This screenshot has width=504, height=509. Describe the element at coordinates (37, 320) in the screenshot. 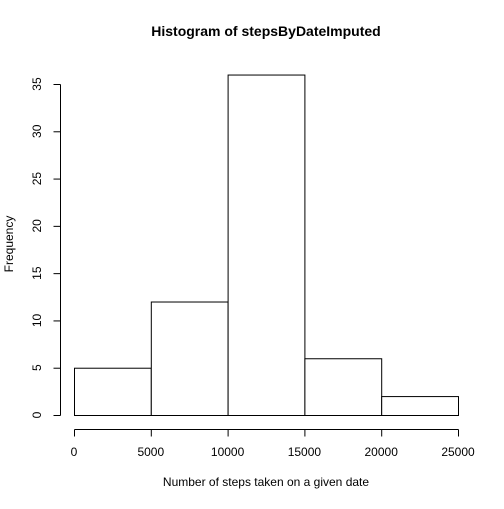

I see `y-tick-label: 10` at that location.